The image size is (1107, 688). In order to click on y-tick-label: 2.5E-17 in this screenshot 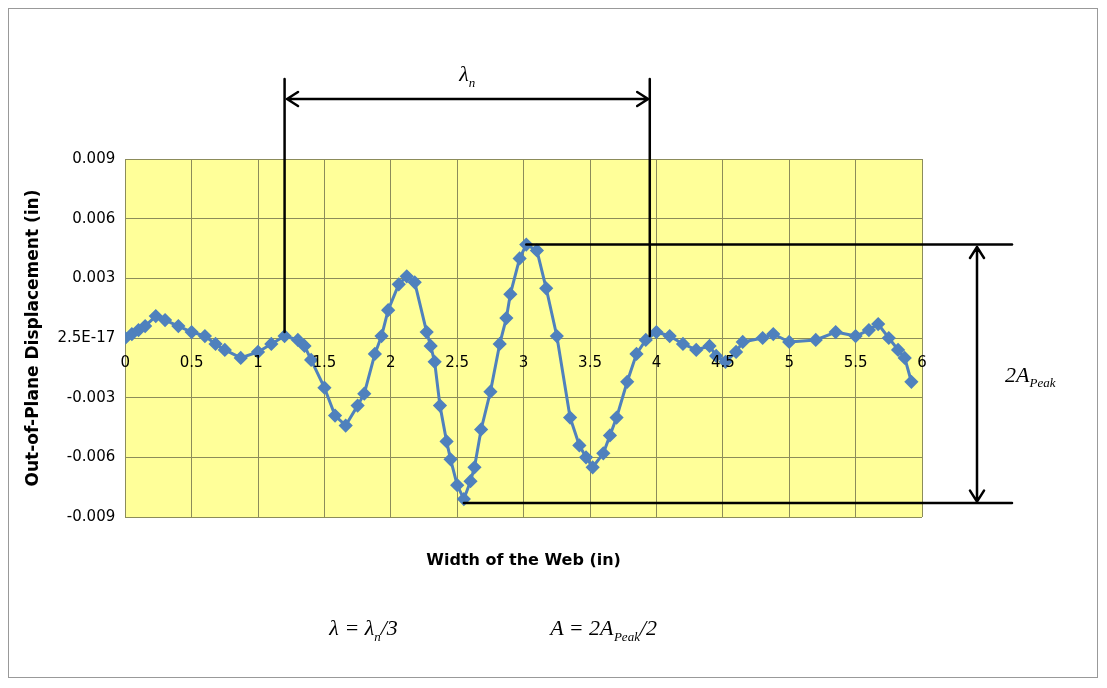, I will do `click(86, 336)`.